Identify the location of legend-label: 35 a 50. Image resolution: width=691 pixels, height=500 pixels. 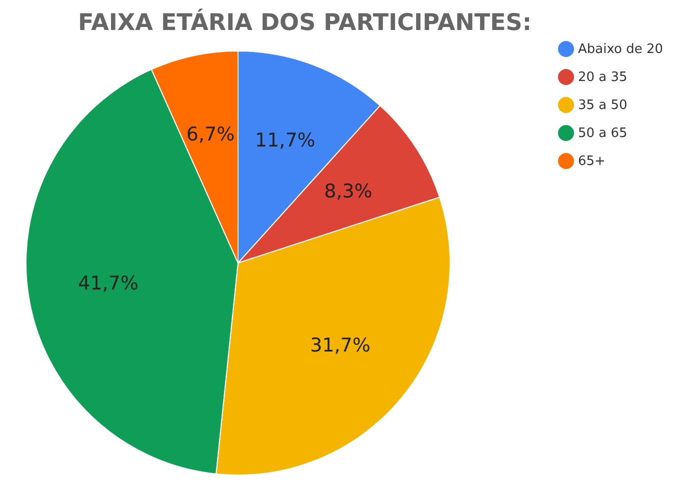
(603, 105).